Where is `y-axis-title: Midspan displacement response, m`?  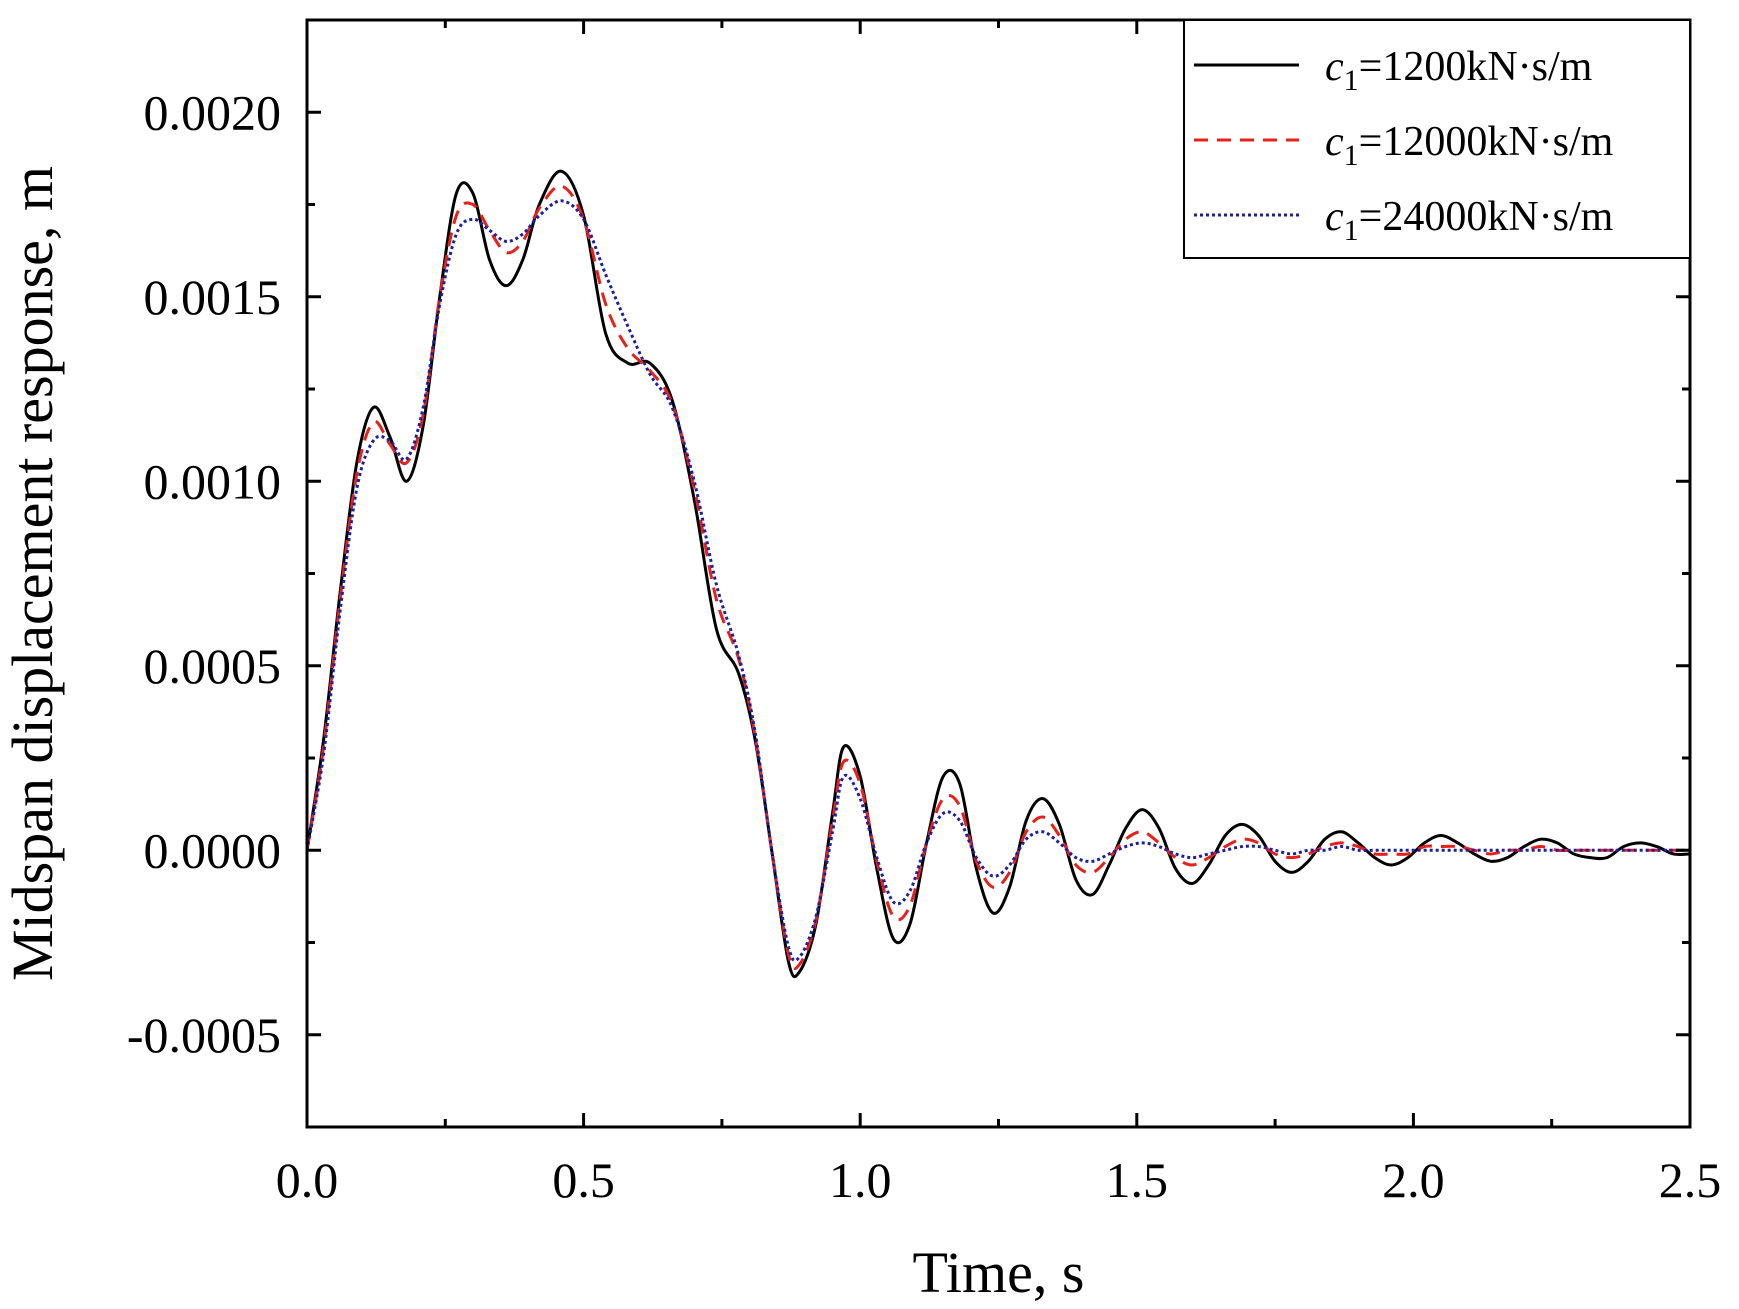
y-axis-title: Midspan displacement response, m is located at coordinates (32, 573).